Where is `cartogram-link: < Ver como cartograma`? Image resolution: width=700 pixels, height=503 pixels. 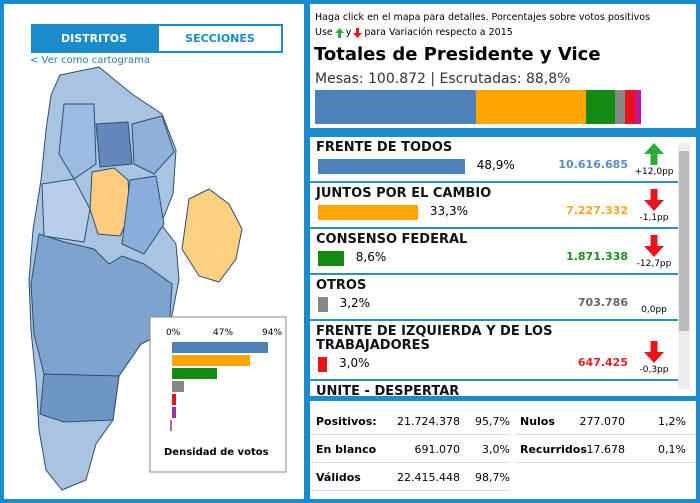
cartogram-link: < Ver como cartograma is located at coordinates (90, 60).